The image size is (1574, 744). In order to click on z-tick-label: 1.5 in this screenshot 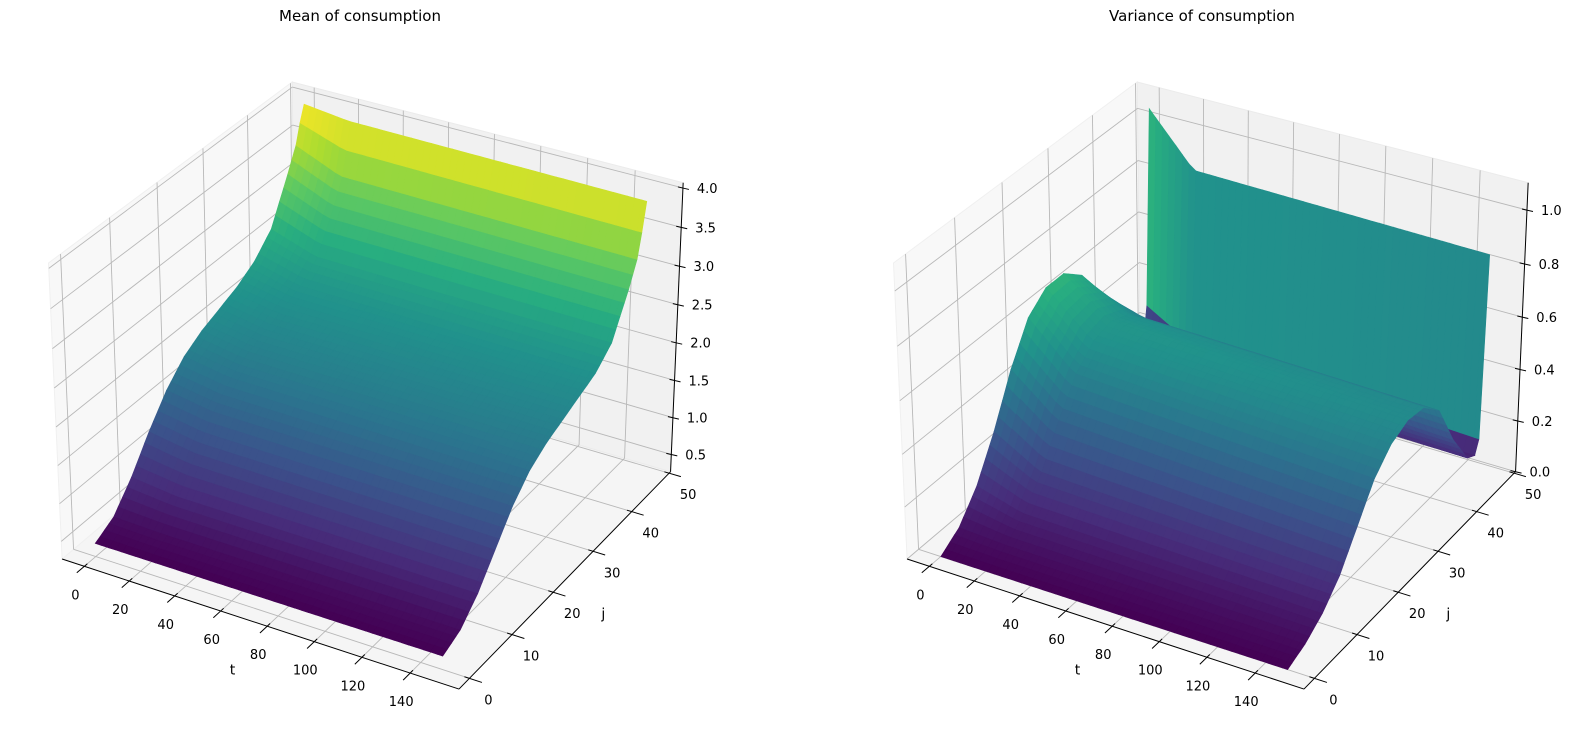, I will do `click(699, 381)`.